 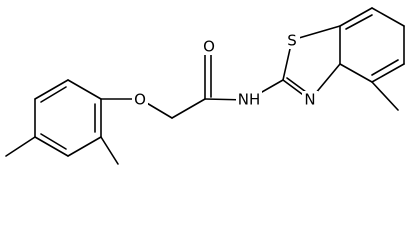 I want to click on atom-labels: O O NH N S, so click(x=225, y=70).